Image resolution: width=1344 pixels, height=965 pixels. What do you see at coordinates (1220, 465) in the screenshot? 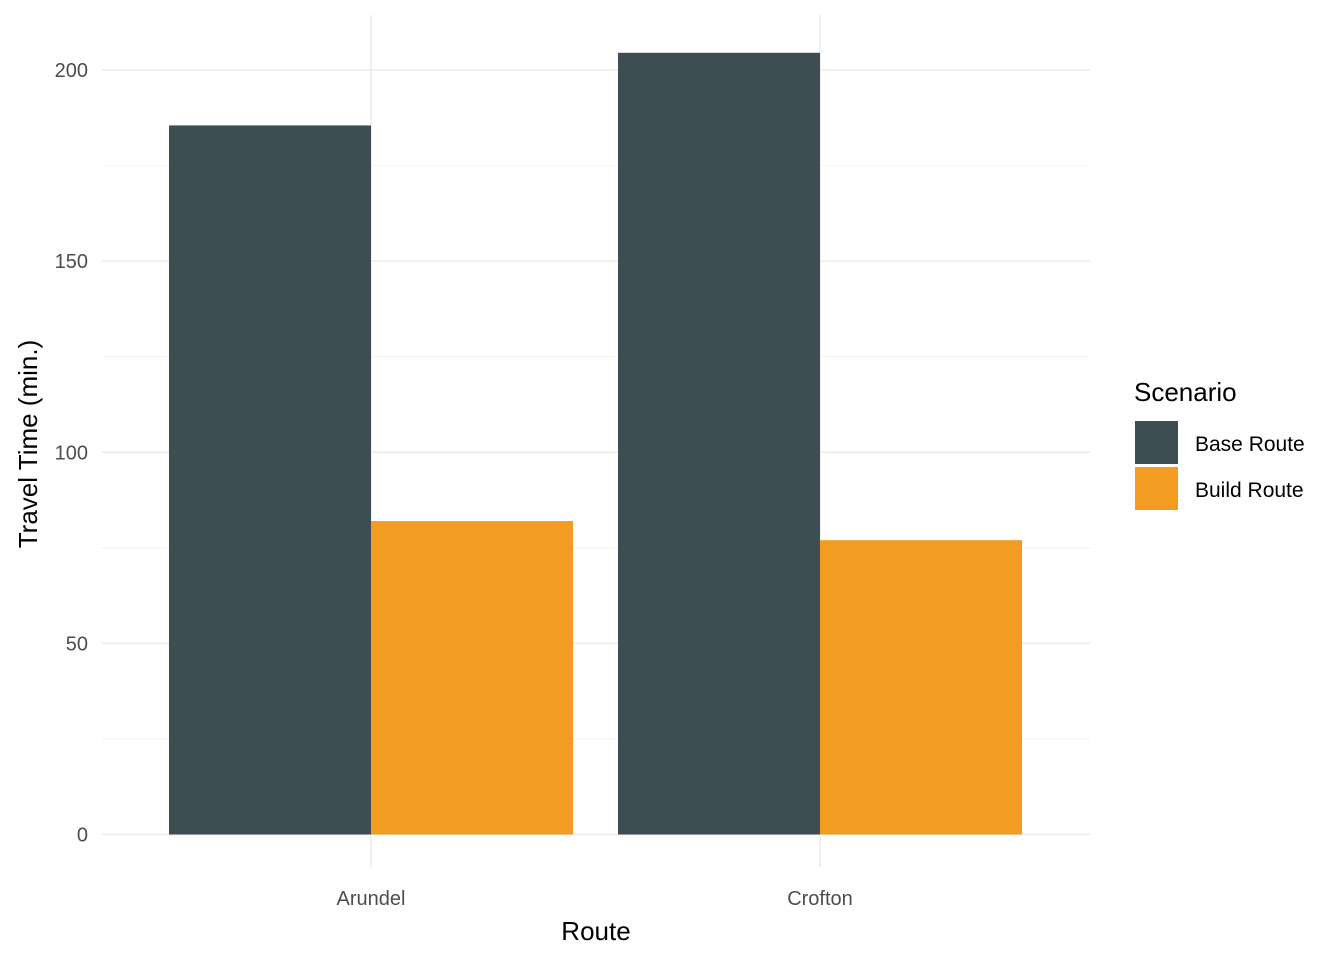
I see `legend-items: Base Route Build Route` at bounding box center [1220, 465].